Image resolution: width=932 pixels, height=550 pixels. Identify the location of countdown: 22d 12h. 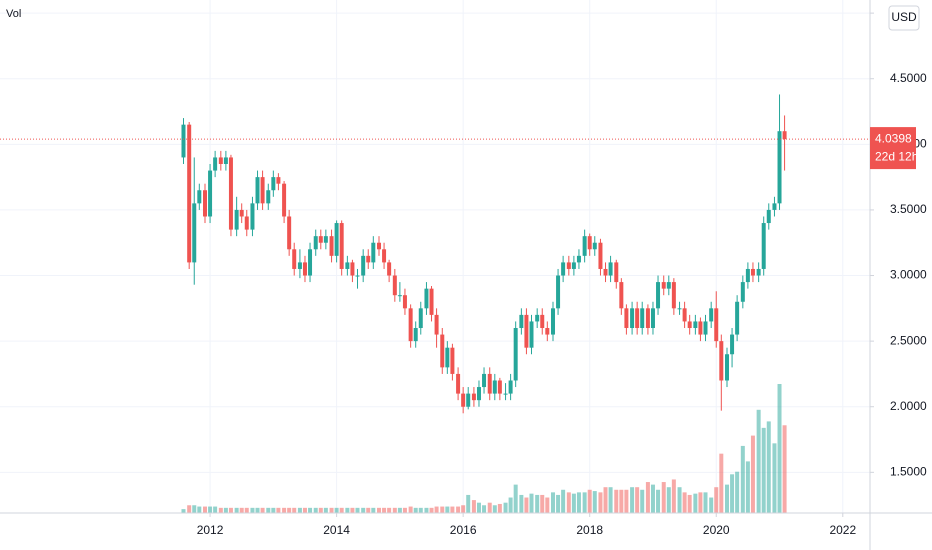
(896, 156).